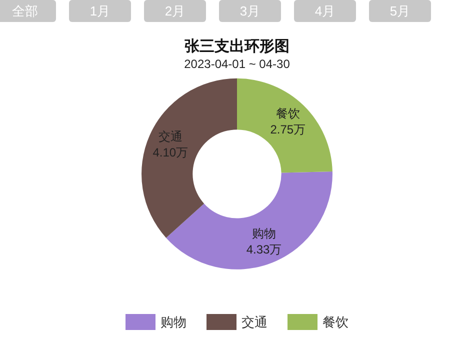 The height and width of the screenshot is (341, 474). Describe the element at coordinates (264, 249) in the screenshot. I see `data-label: 4.33万` at that location.